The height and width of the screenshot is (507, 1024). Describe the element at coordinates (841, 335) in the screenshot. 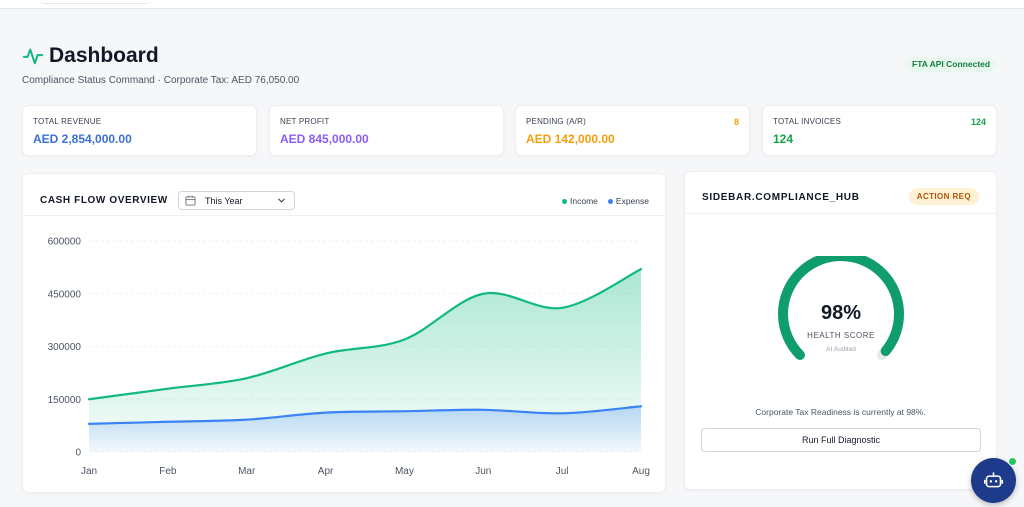

I see `health-score-label: HEALTH SCORE` at that location.